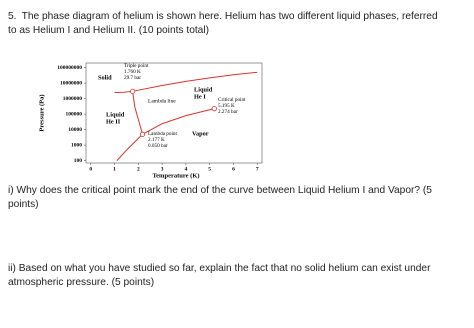 This screenshot has height=328, width=474. What do you see at coordinates (156, 140) in the screenshot?
I see `point-label: 2.177 K` at bounding box center [156, 140].